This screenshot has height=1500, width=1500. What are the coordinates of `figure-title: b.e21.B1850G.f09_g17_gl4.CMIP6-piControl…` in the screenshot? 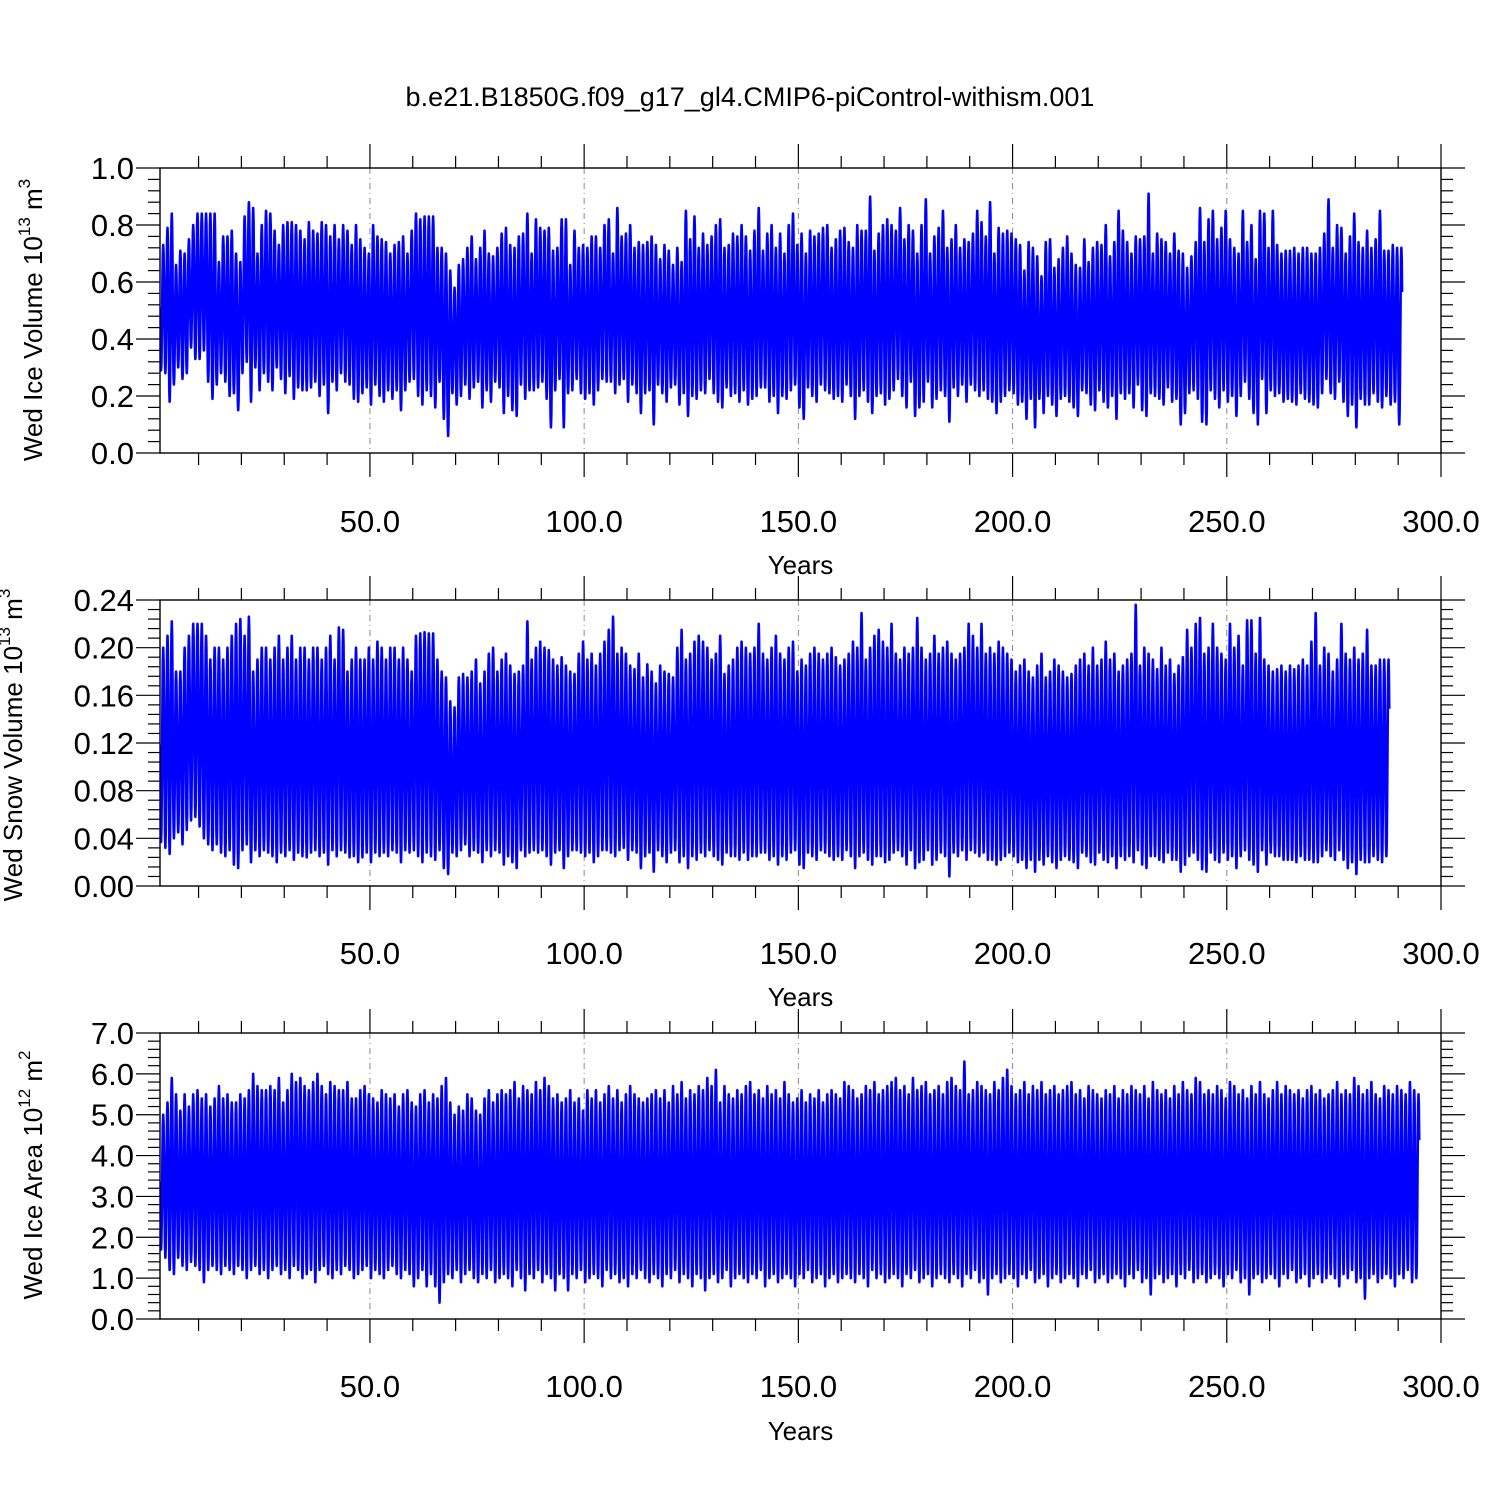 It's located at (750, 97).